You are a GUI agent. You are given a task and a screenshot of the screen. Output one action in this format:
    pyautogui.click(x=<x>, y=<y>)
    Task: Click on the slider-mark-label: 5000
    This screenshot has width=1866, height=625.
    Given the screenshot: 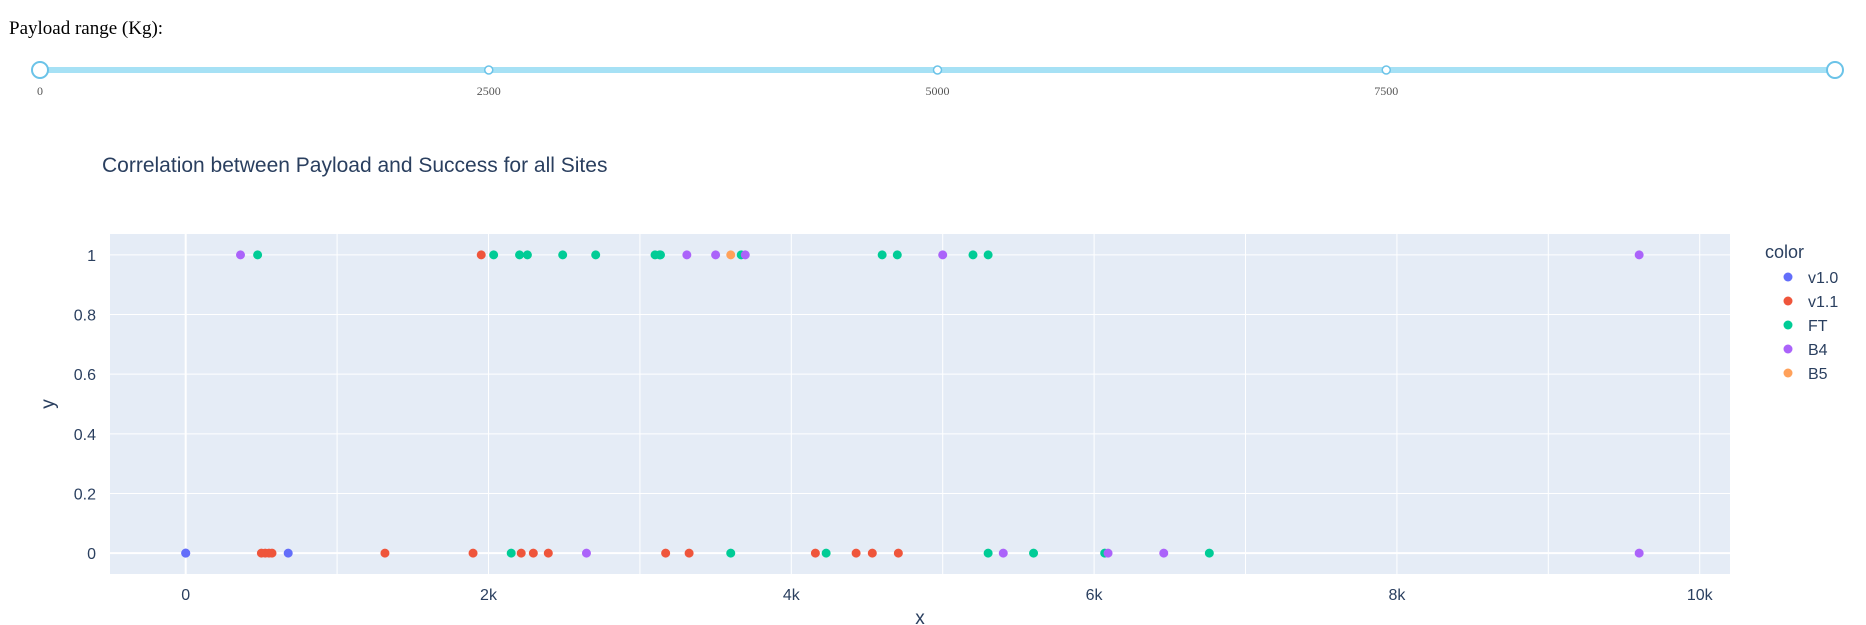 What is the action you would take?
    pyautogui.click(x=938, y=91)
    